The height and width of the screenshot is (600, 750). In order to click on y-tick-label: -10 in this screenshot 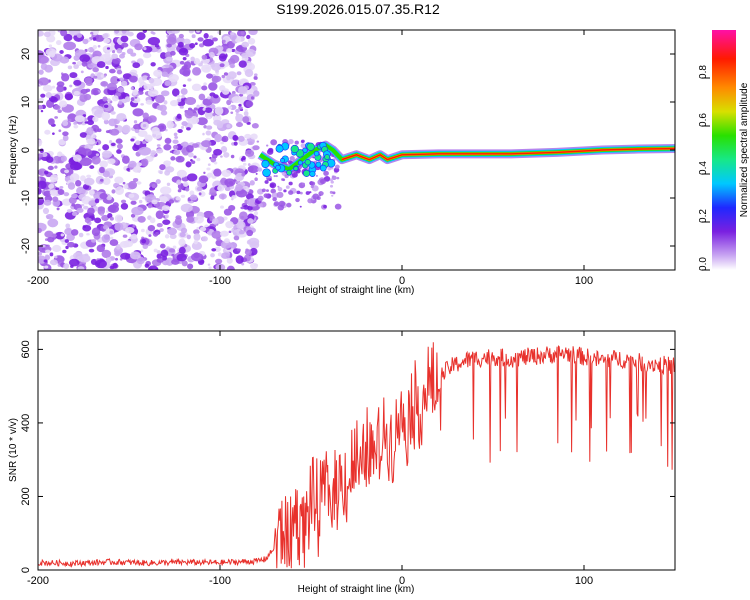, I will do `click(26, 198)`.